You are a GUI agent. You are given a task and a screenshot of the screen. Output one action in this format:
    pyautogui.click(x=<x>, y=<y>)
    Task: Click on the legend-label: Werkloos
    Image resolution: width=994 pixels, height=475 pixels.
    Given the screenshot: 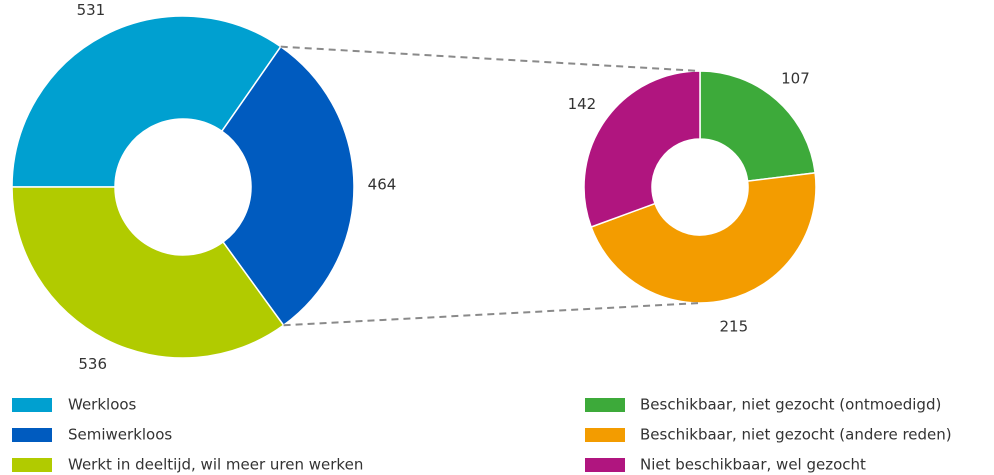 What is the action you would take?
    pyautogui.click(x=102, y=405)
    